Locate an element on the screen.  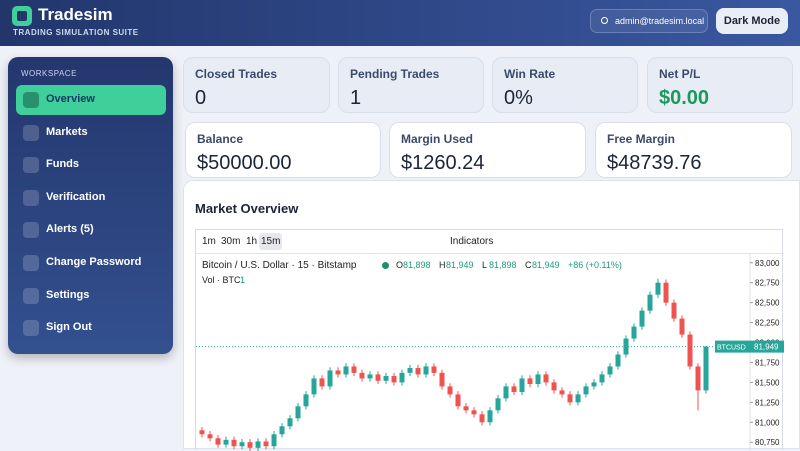
stat-value: $48739.76 is located at coordinates (654, 163).